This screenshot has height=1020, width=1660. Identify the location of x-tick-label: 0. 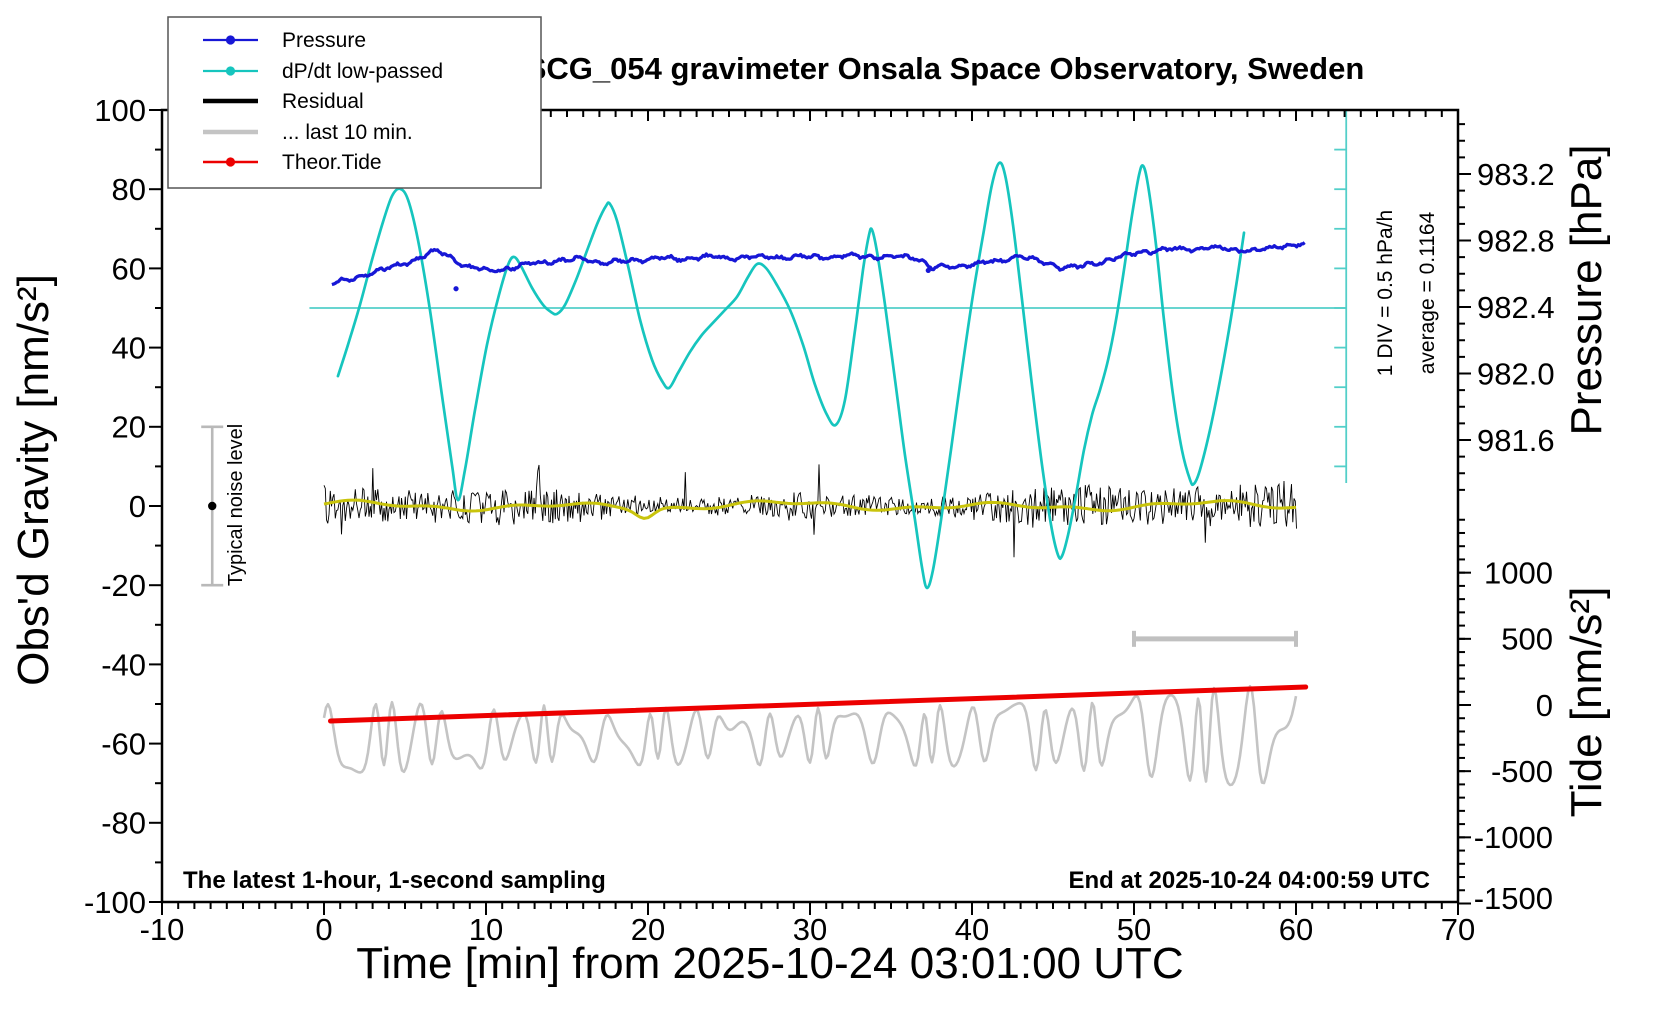
(323, 929).